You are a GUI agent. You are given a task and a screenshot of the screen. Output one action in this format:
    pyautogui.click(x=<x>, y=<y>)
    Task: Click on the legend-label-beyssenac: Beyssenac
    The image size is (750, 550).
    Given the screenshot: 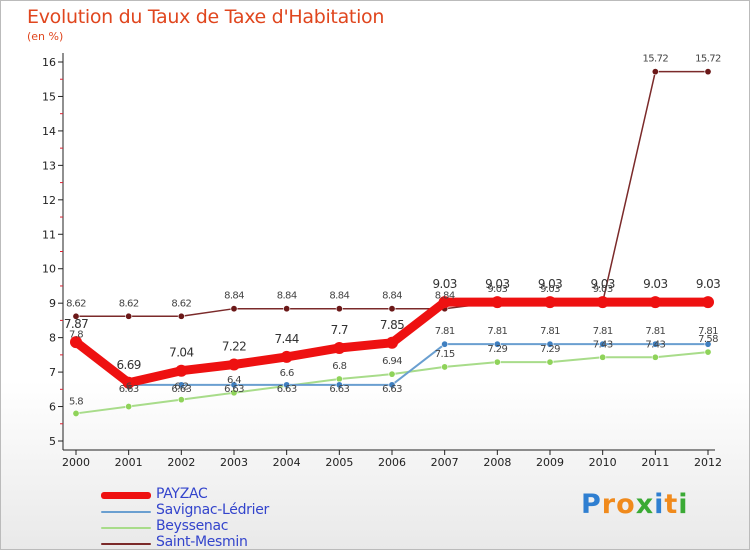 What is the action you would take?
    pyautogui.click(x=192, y=526)
    